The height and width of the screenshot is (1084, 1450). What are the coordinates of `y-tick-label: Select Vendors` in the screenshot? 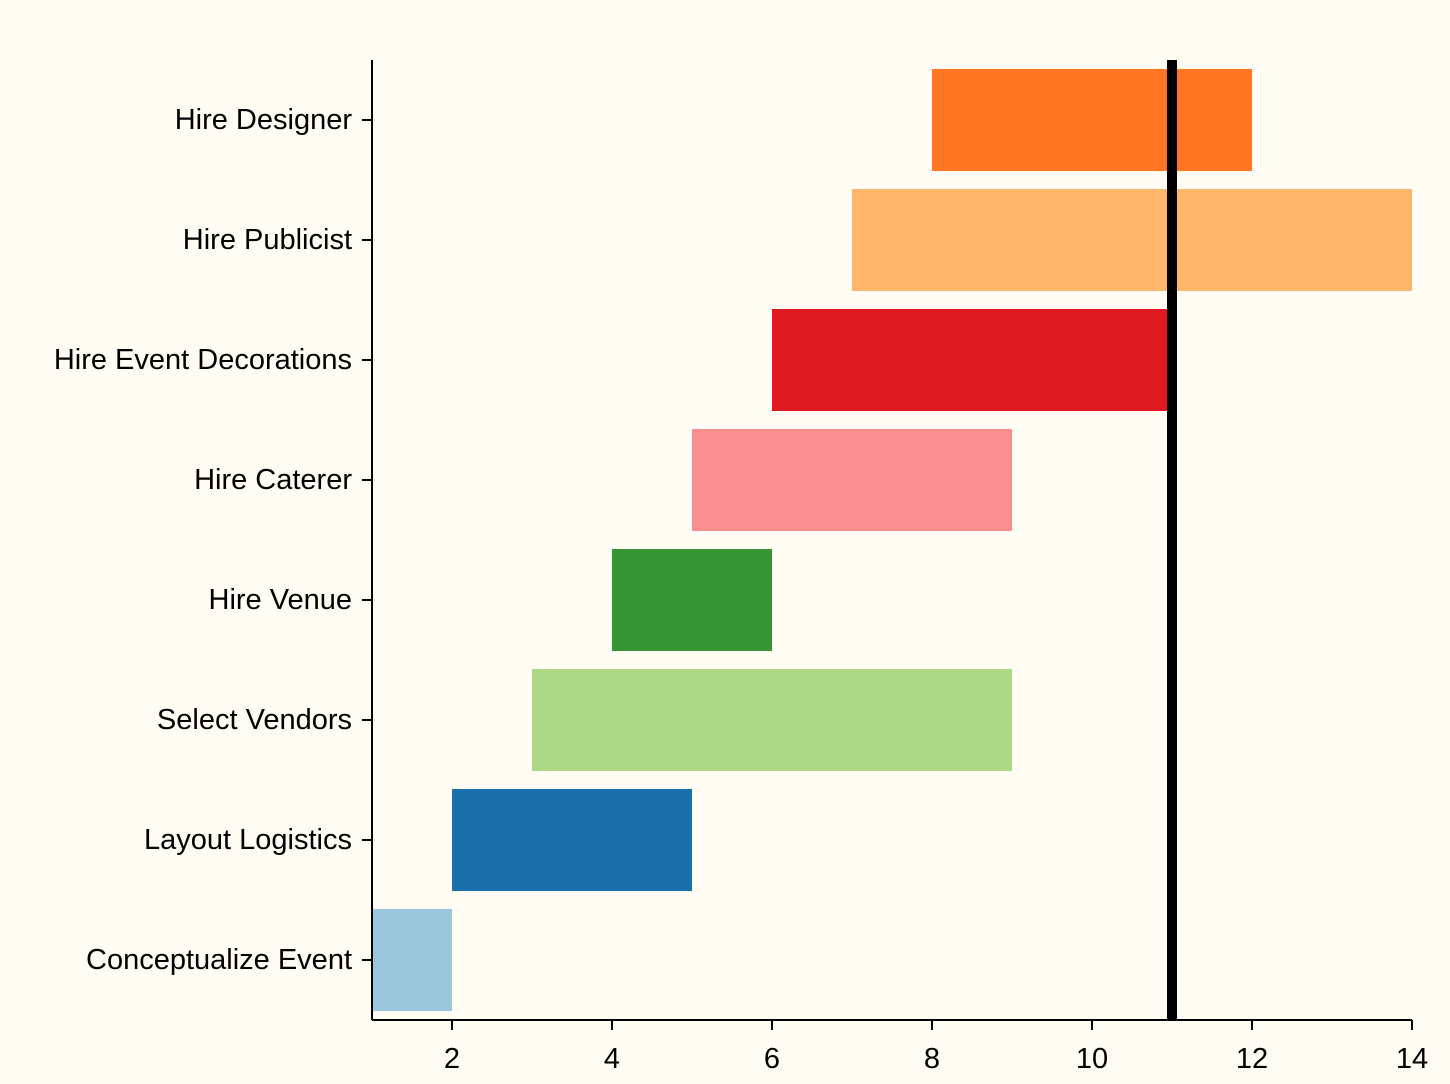 It's located at (254, 720).